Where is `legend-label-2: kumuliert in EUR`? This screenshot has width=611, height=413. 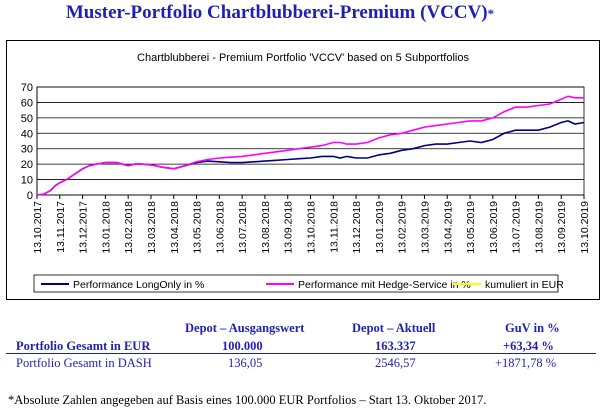
legend-label-2: kumuliert in EUR is located at coordinates (524, 285).